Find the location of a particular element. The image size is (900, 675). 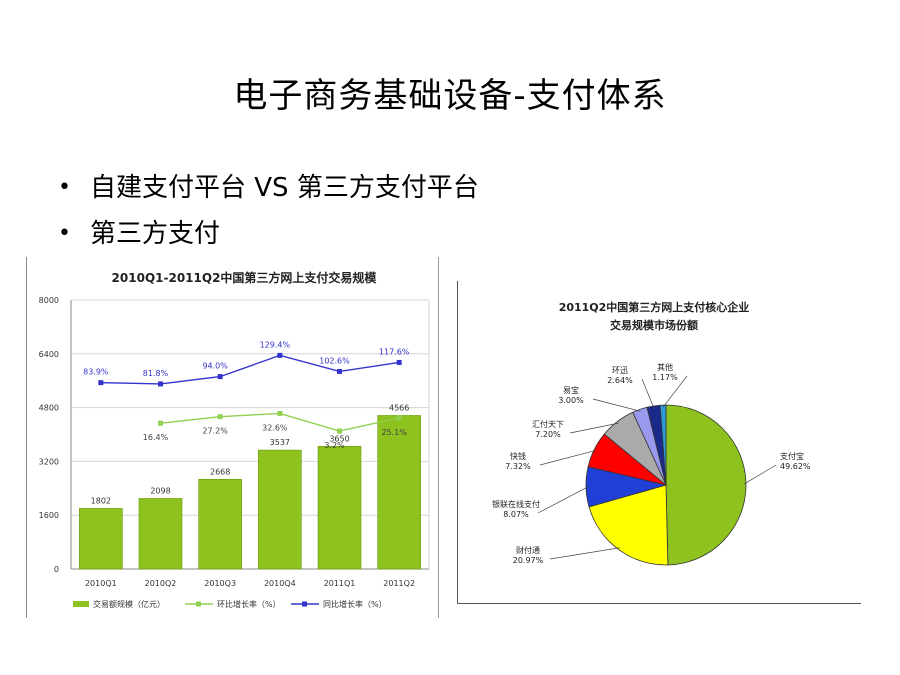

pie-slice-name: 环迅 is located at coordinates (620, 370).